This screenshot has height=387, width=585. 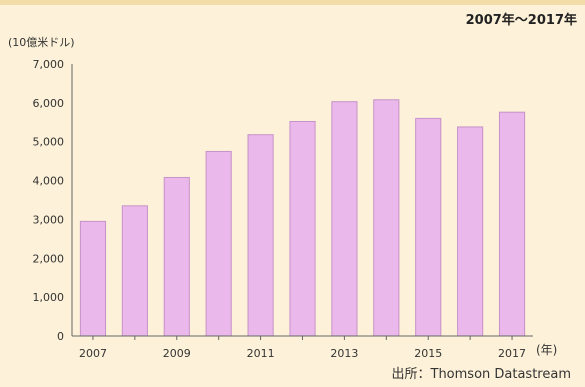 What do you see at coordinates (49, 64) in the screenshot?
I see `y-tick-label: 7,000` at bounding box center [49, 64].